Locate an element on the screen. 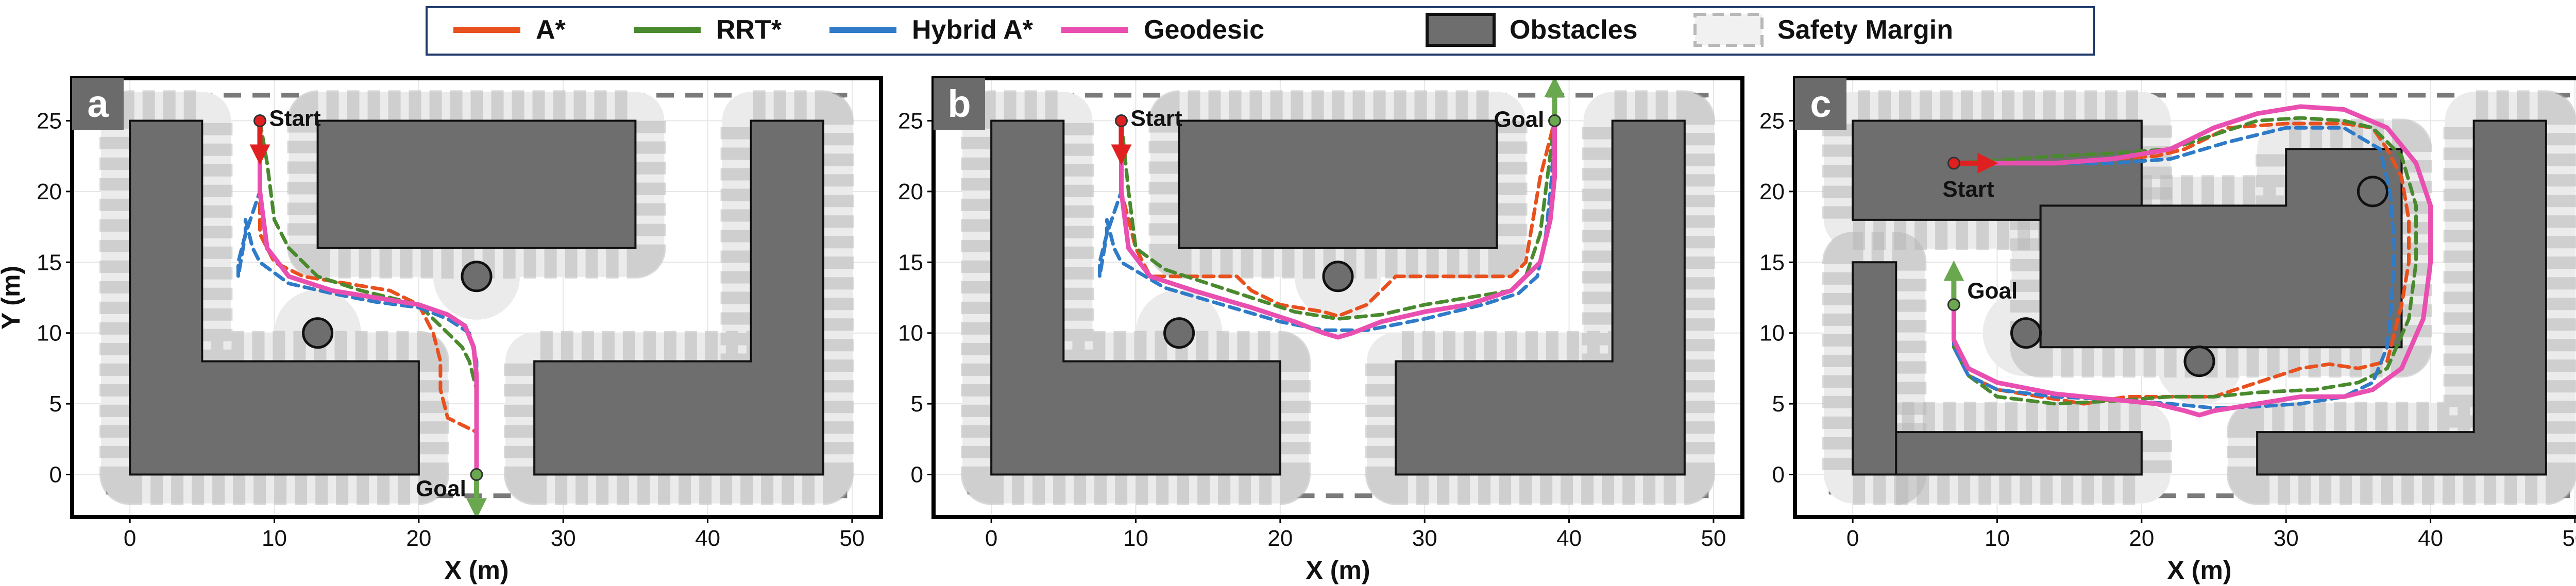 Image resolution: width=2576 pixels, height=586 pixels. x-tick-label: 50 is located at coordinates (2569, 538).